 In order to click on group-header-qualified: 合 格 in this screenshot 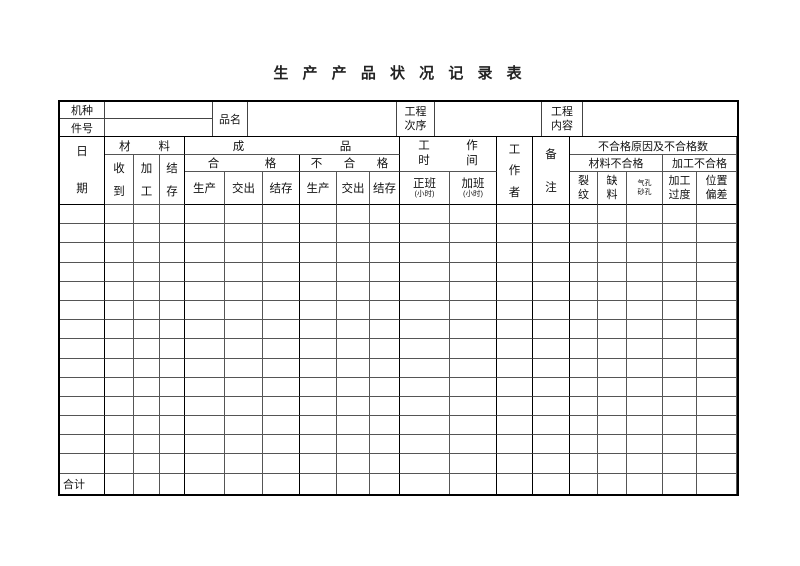, I will do `click(242, 163)`.